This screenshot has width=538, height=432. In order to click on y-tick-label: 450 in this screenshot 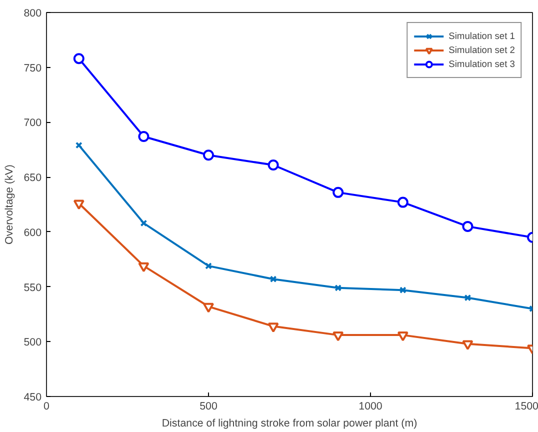, I will do `click(33, 398)`.